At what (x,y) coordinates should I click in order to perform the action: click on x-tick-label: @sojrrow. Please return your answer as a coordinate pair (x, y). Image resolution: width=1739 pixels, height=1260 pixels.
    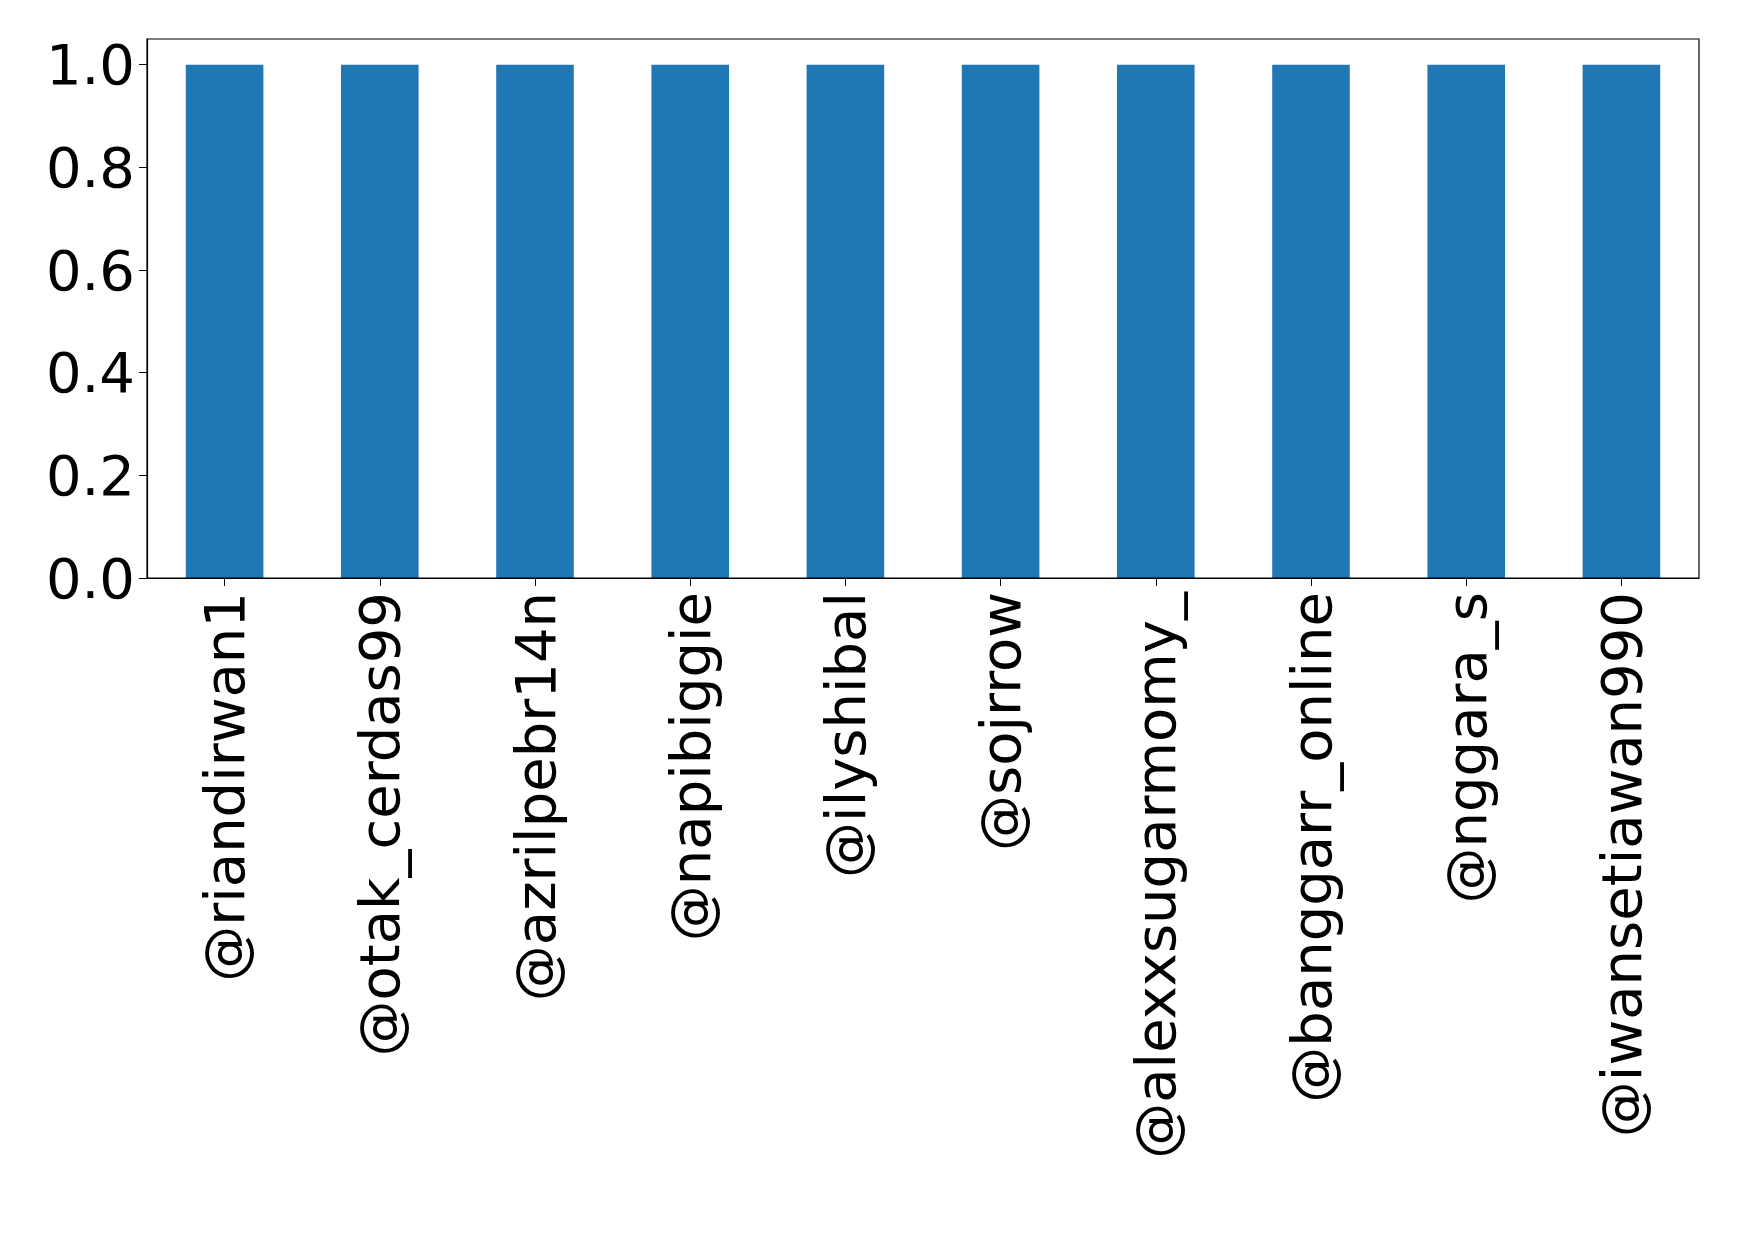
    Looking at the image, I should click on (1001, 721).